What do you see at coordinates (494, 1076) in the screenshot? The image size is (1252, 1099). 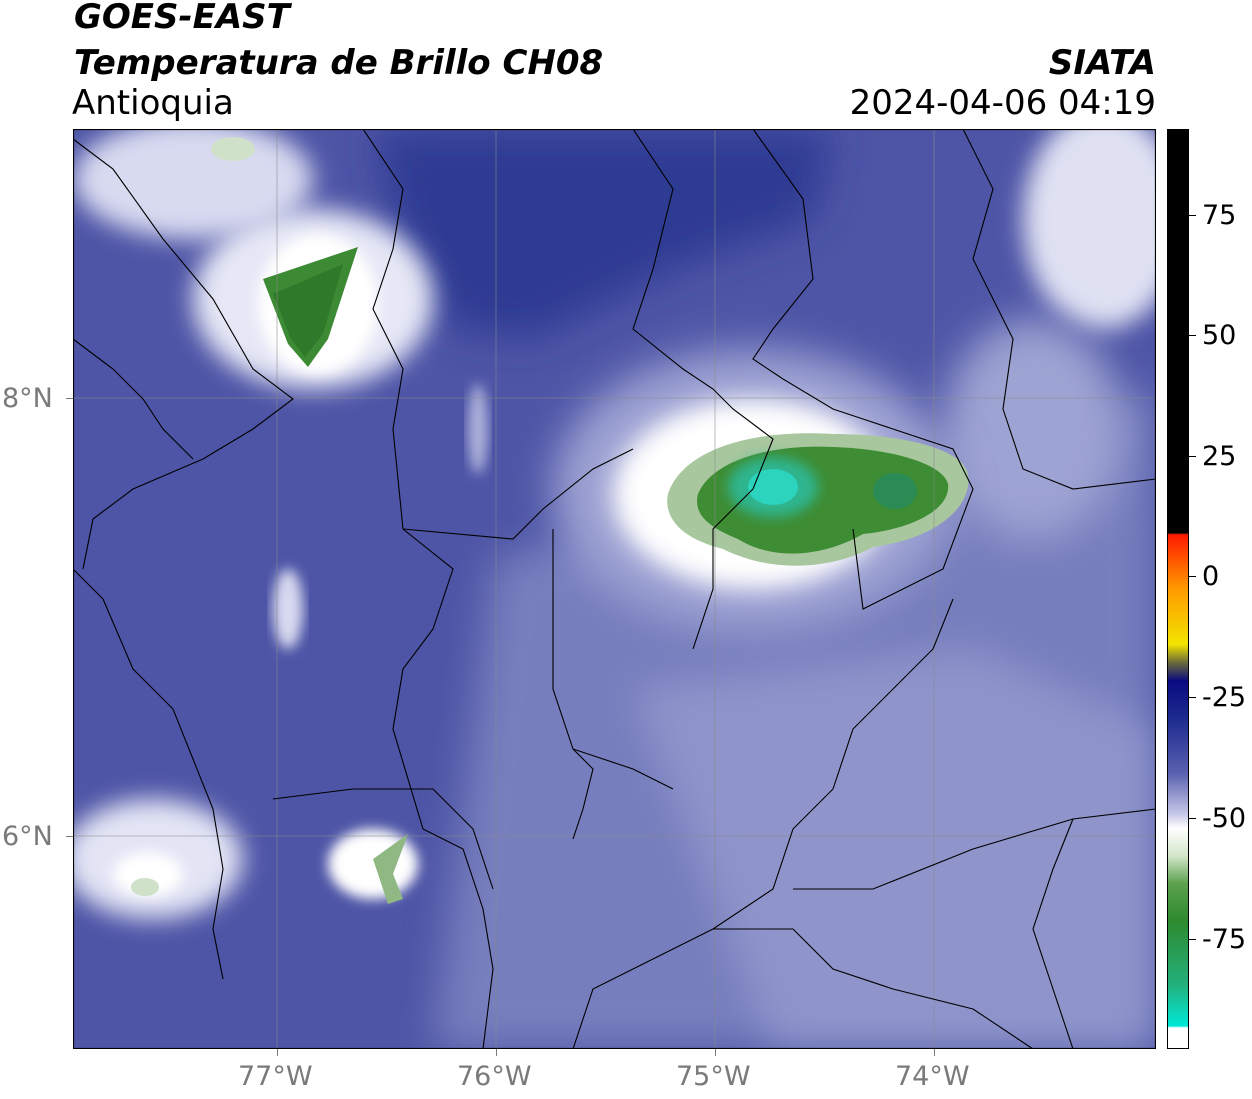 I see `x-tick-label: 76°W` at bounding box center [494, 1076].